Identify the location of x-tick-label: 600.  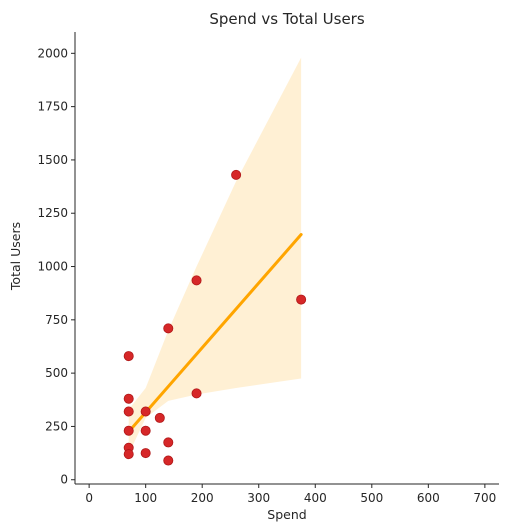
(428, 498).